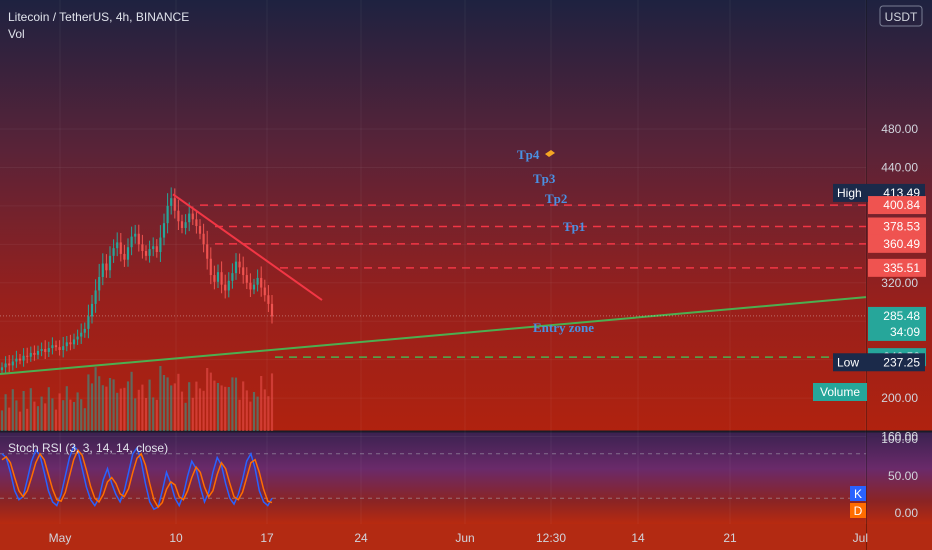 This screenshot has height=550, width=932. I want to click on time-tick-label: 12:30, so click(551, 538).